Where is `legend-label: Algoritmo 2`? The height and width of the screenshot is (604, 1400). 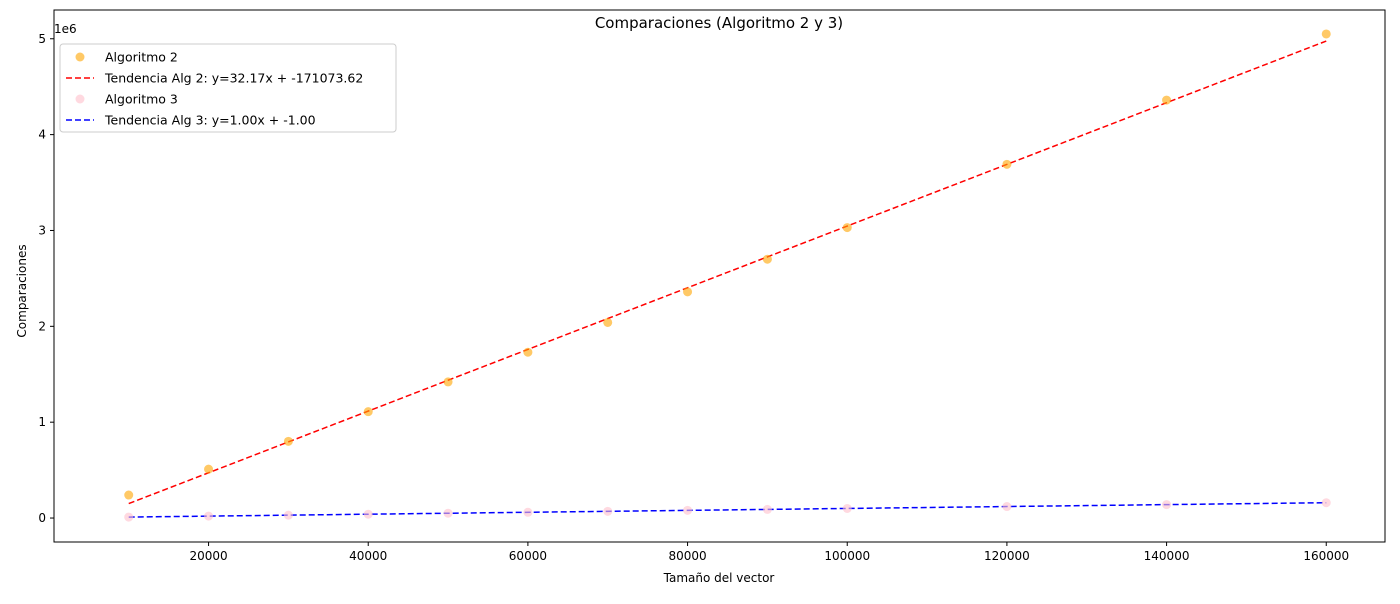
legend-label: Algoritmo 2 is located at coordinates (141, 57).